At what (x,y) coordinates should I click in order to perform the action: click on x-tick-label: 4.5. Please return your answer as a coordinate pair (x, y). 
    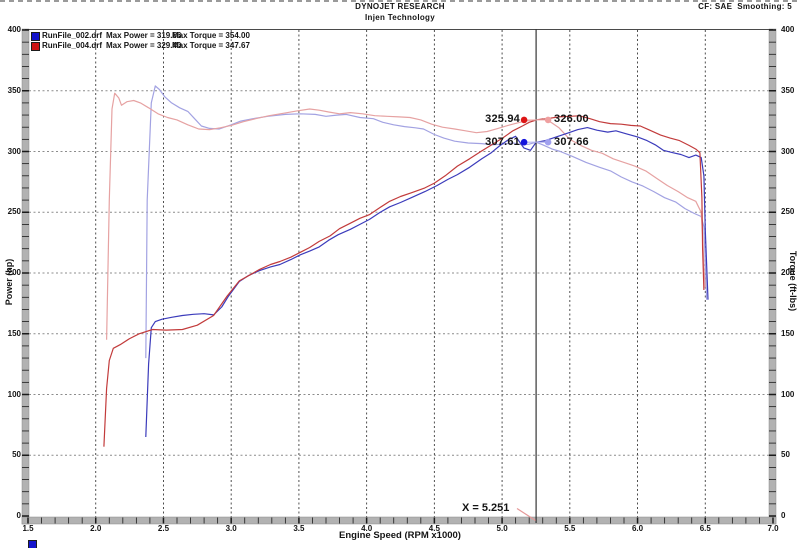
    Looking at the image, I should click on (434, 528).